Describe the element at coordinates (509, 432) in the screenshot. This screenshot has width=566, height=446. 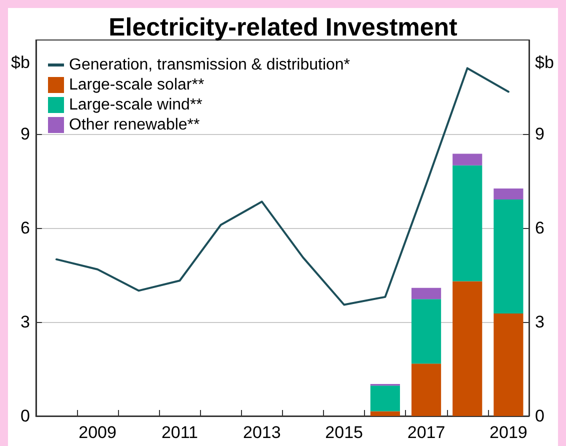
I see `x-tick-label: 2019` at that location.